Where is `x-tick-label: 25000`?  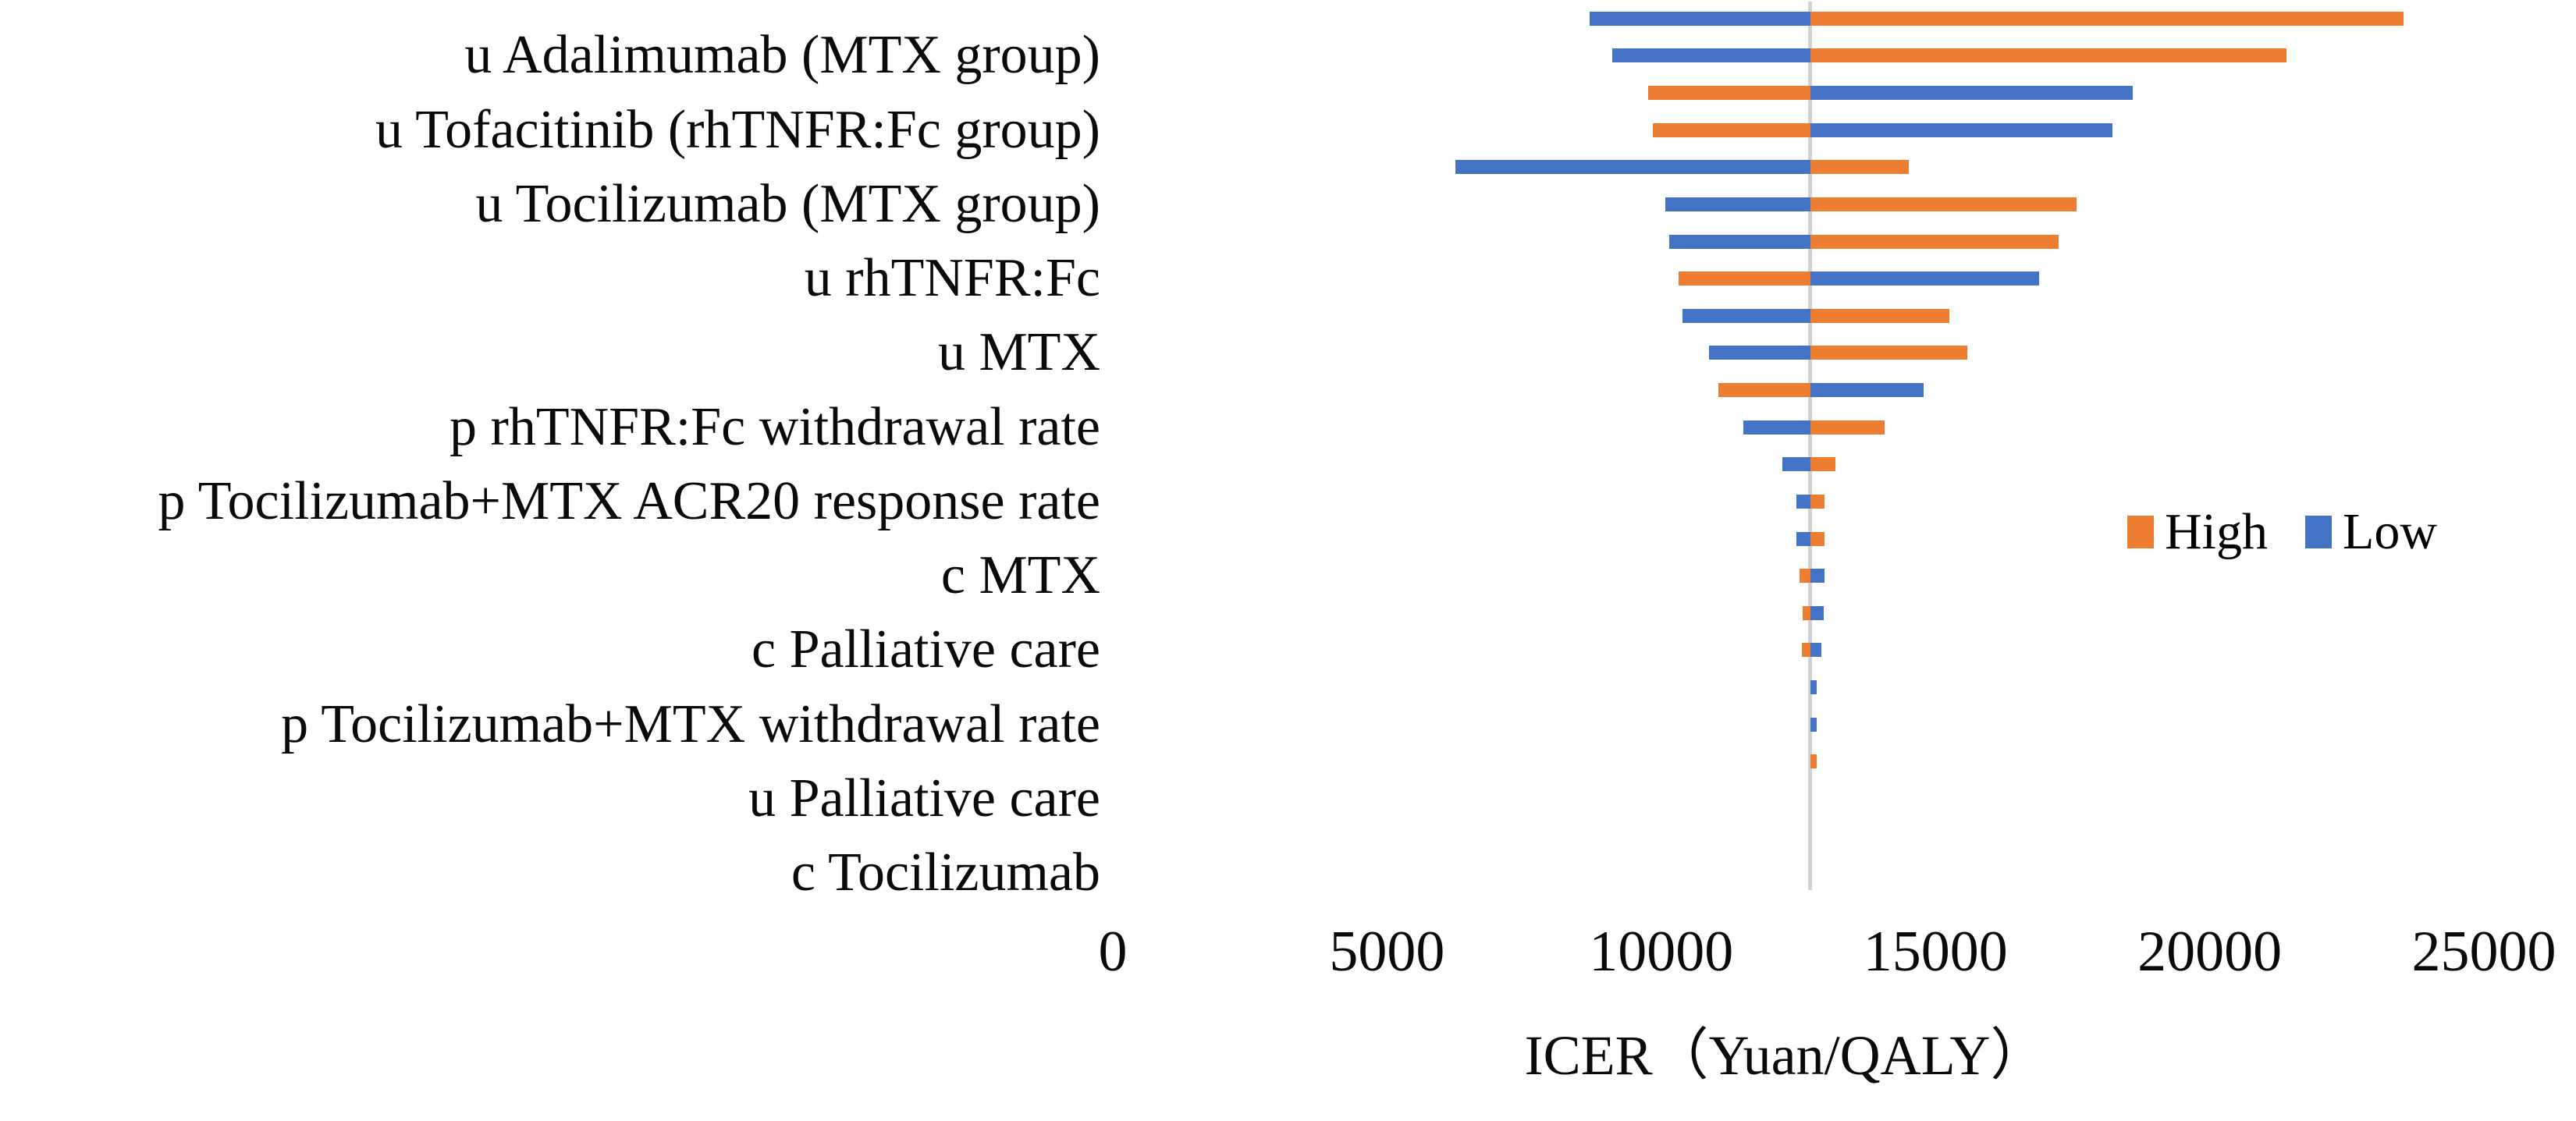
x-tick-label: 25000 is located at coordinates (2484, 952).